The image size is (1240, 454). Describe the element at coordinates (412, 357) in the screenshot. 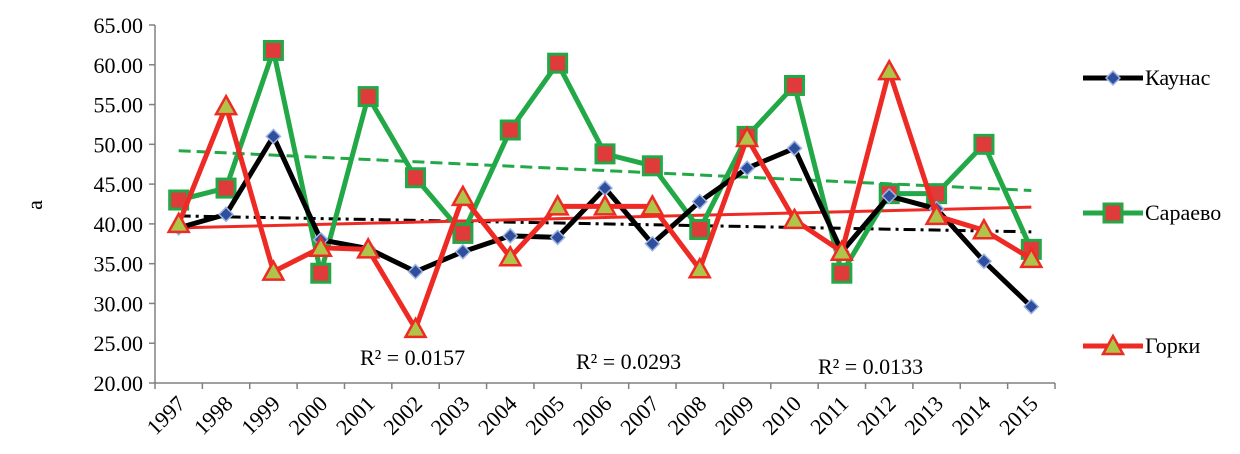

I see `r2-label-kaunas: R² = 0.0157` at that location.